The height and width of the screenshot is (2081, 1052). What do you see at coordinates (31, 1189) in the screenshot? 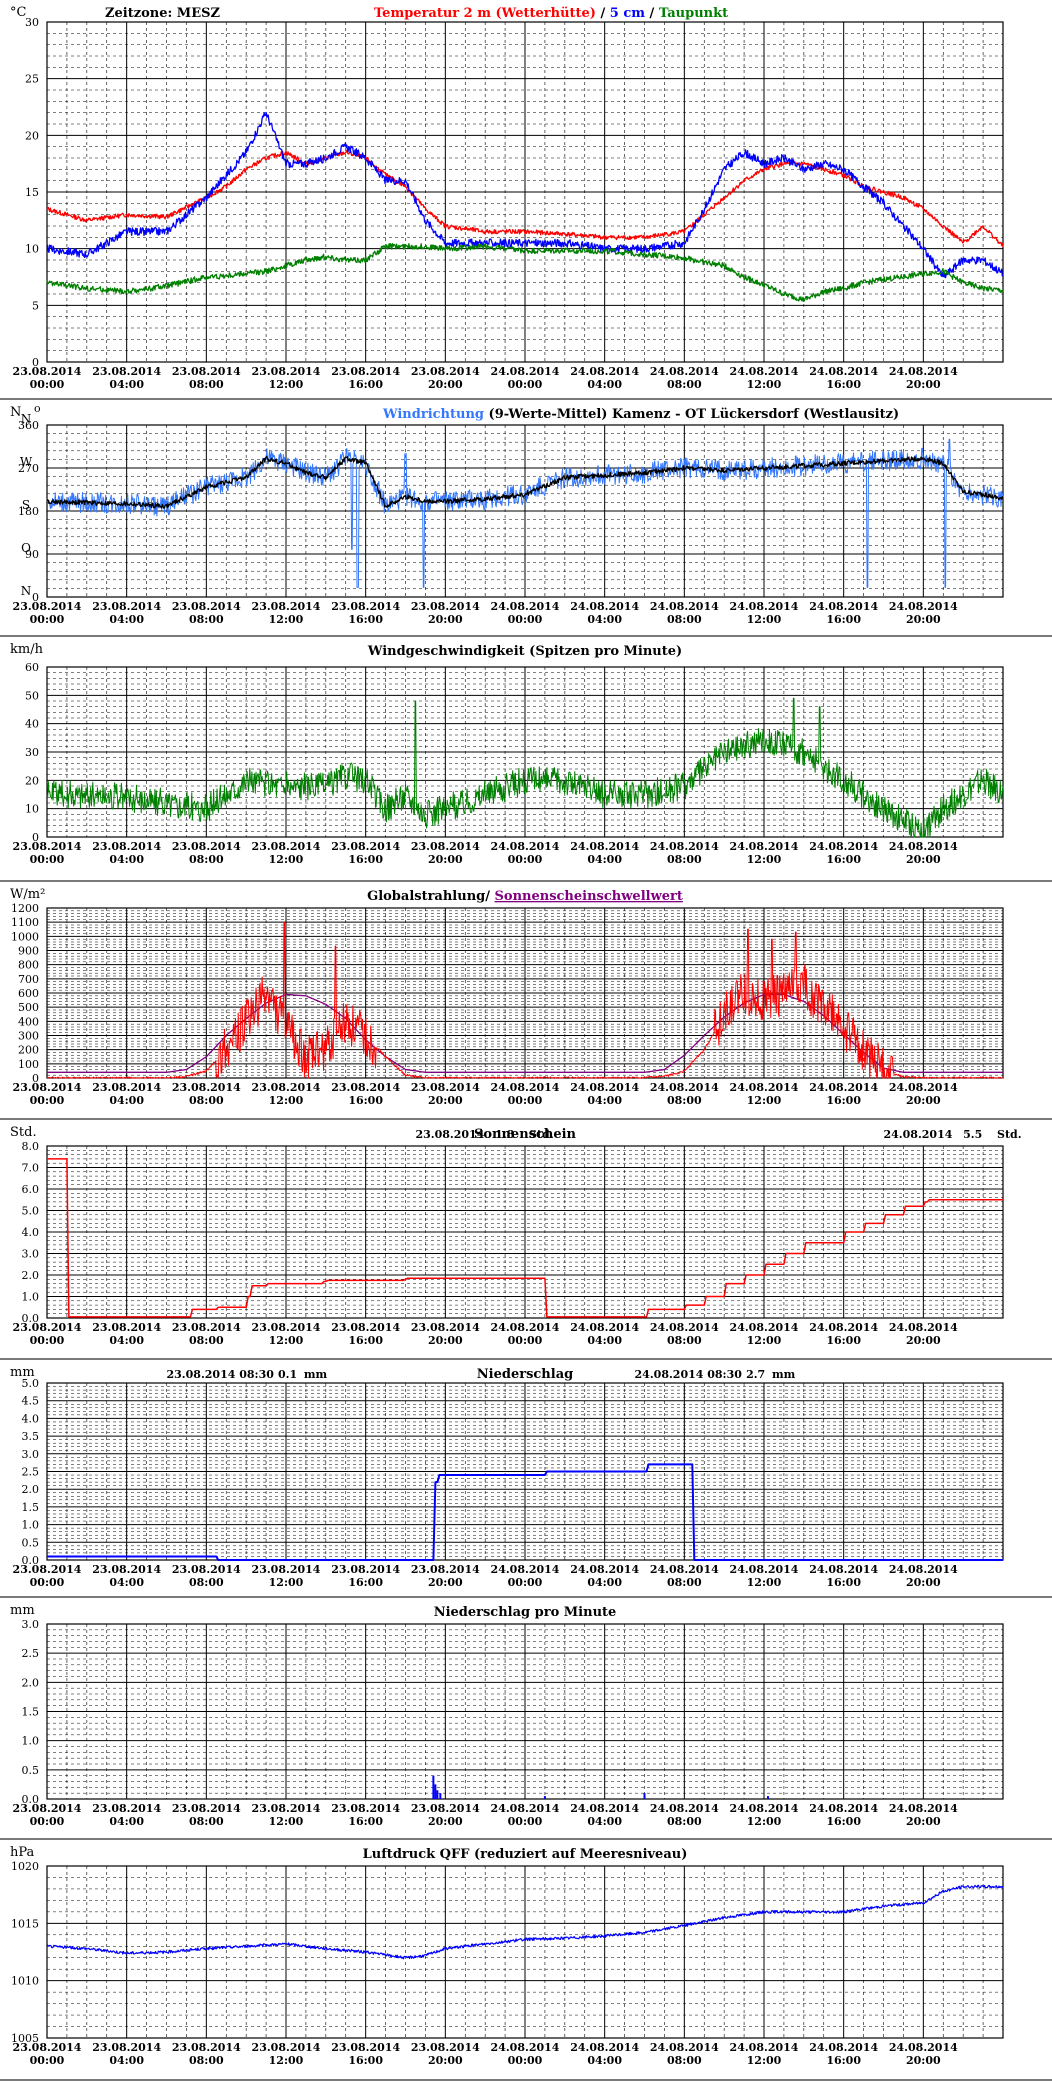
I see `y-tick-label: 6.0` at bounding box center [31, 1189].